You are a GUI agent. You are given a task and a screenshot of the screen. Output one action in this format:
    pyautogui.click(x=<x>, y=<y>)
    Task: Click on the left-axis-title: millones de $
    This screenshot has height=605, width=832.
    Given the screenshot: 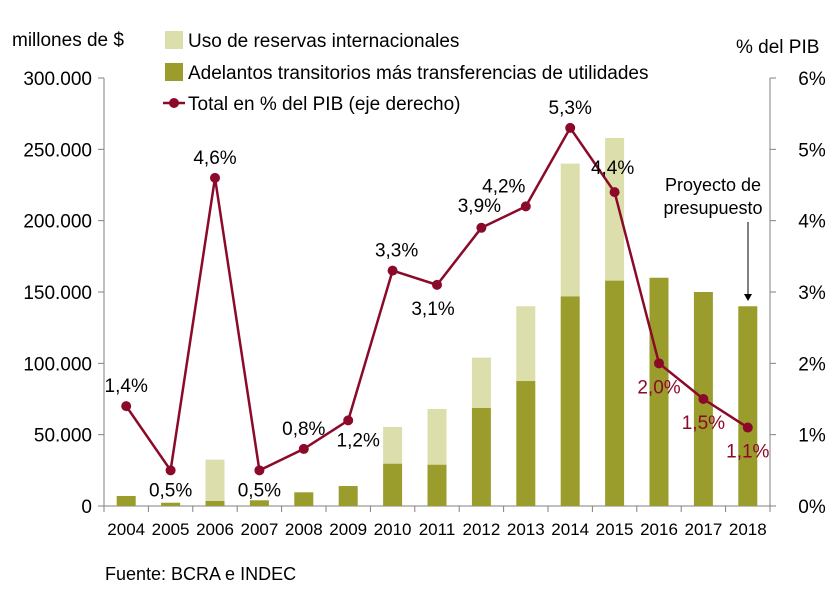 What is the action you would take?
    pyautogui.click(x=68, y=40)
    